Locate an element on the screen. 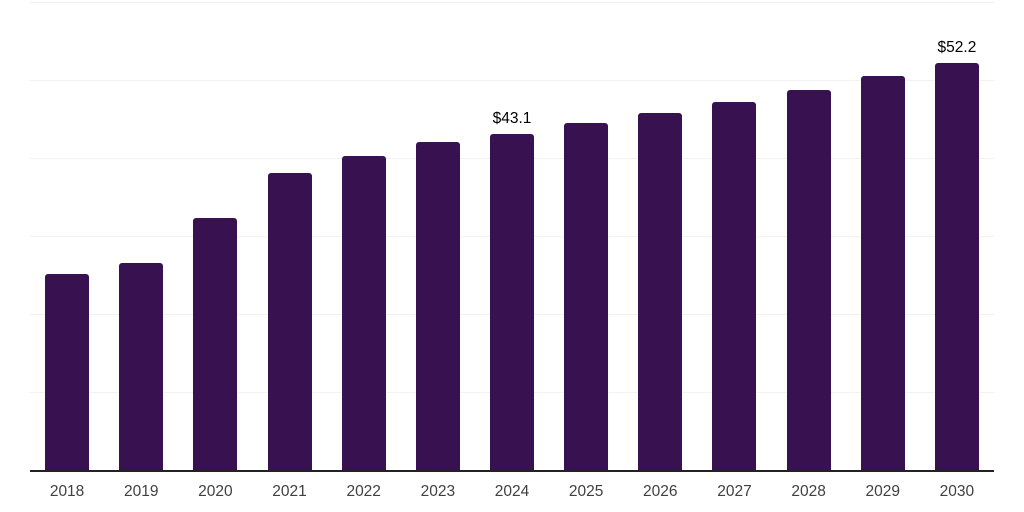 This screenshot has width=1024, height=512. x-tick-label-2030: 2030 is located at coordinates (957, 491).